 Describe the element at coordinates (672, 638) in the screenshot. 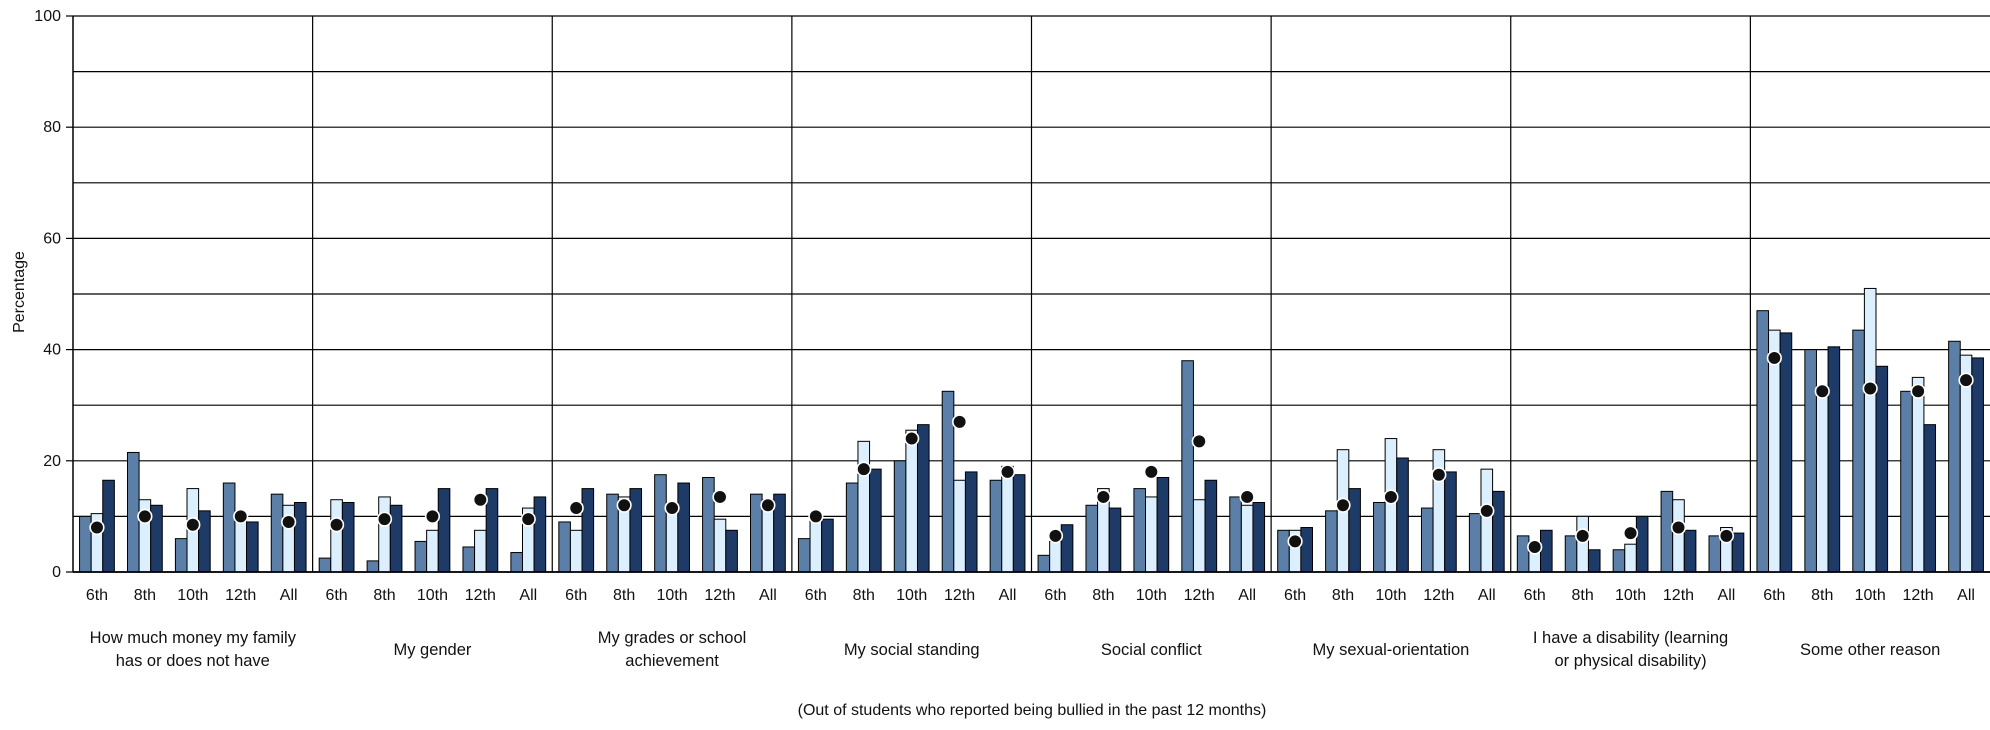

I see `group-label: My grades or school` at that location.